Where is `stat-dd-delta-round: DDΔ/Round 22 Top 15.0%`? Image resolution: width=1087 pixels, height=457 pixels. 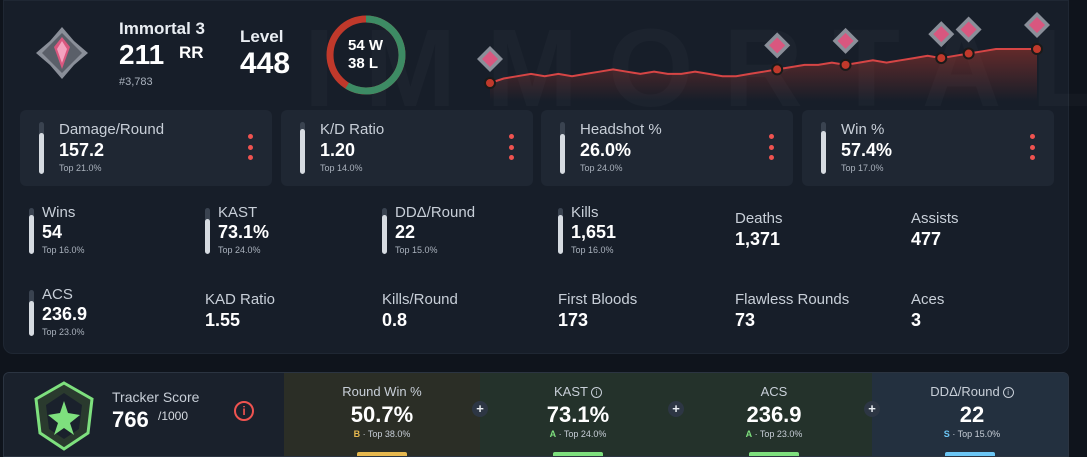
stat-dd-delta-round: DDΔ/Round 22 Top 15.0% is located at coordinates (467, 233).